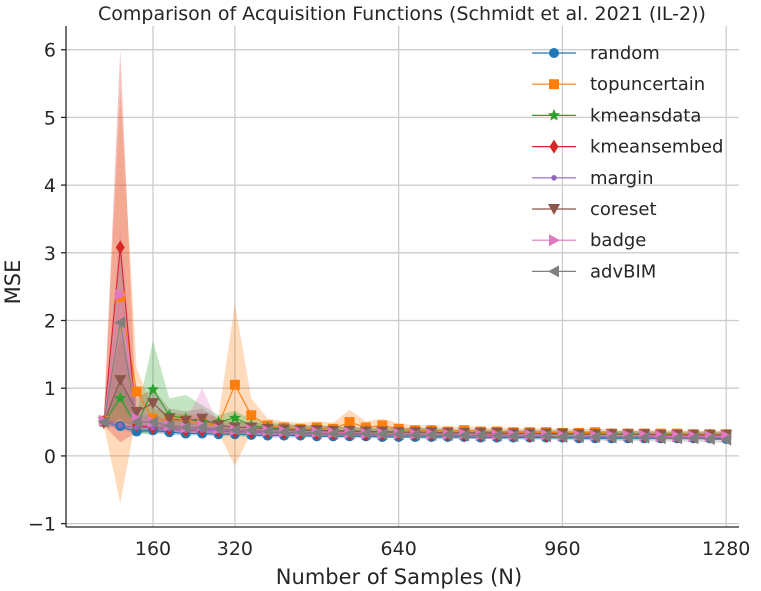 The image size is (761, 591). Describe the element at coordinates (42, 525) in the screenshot. I see `y-tick-label: −1` at that location.